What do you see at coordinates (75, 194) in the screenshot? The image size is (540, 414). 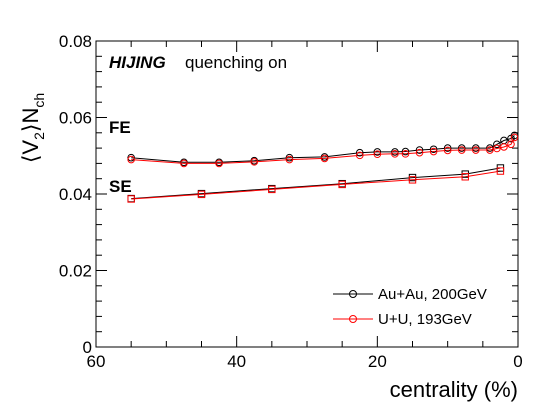 I see `y-tick-label: 0.04` at bounding box center [75, 194].